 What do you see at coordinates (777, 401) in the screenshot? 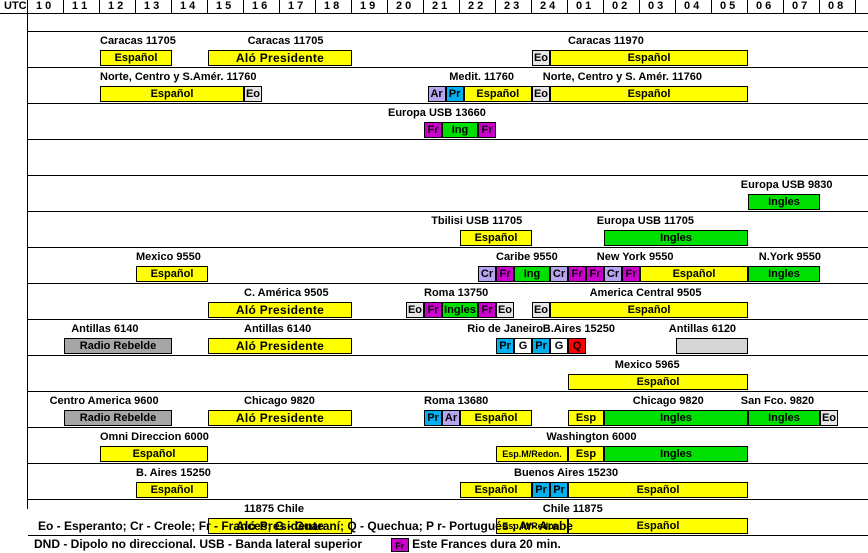
I see `station-label: San Fco. 9820` at bounding box center [777, 401].